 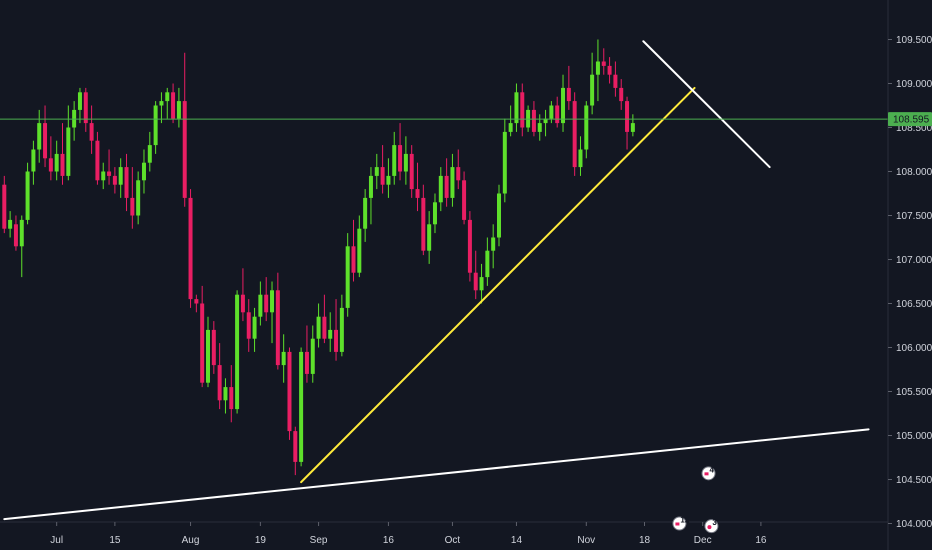 What do you see at coordinates (695, 499) in the screenshot?
I see `event-markers: 12 4 3` at bounding box center [695, 499].